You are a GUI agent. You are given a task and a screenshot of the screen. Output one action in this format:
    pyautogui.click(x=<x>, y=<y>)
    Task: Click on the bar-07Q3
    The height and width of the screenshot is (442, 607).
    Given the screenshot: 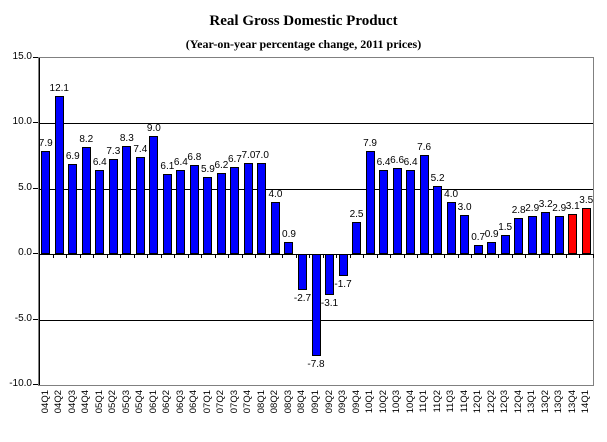 What is the action you would take?
    pyautogui.click(x=235, y=210)
    